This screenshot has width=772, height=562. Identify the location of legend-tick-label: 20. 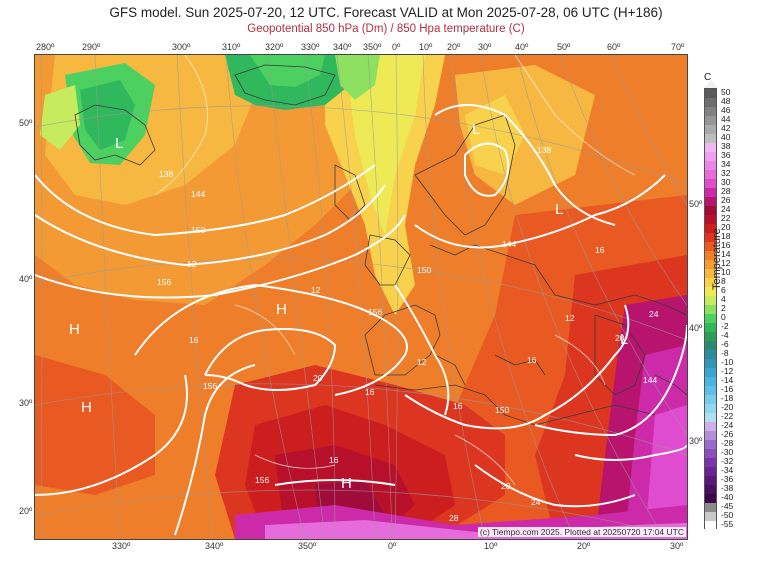
(726, 227).